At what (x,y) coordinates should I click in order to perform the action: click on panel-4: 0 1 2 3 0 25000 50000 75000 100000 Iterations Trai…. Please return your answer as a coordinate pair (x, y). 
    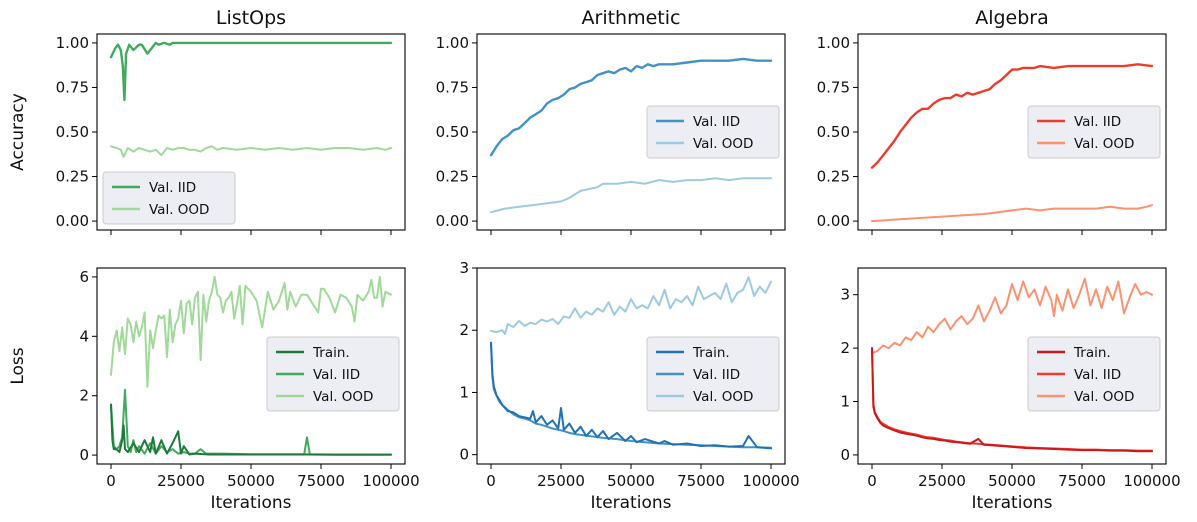
    Looking at the image, I should click on (629, 386).